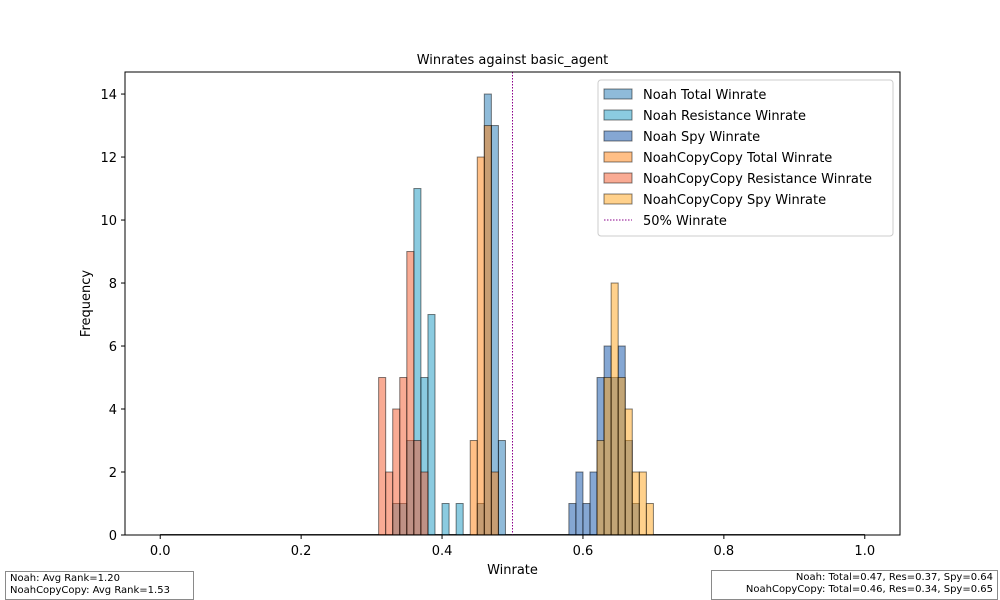 The height and width of the screenshot is (600, 1000). I want to click on legend-label-5: NoahCopyCopy Spy Winrate, so click(734, 200).